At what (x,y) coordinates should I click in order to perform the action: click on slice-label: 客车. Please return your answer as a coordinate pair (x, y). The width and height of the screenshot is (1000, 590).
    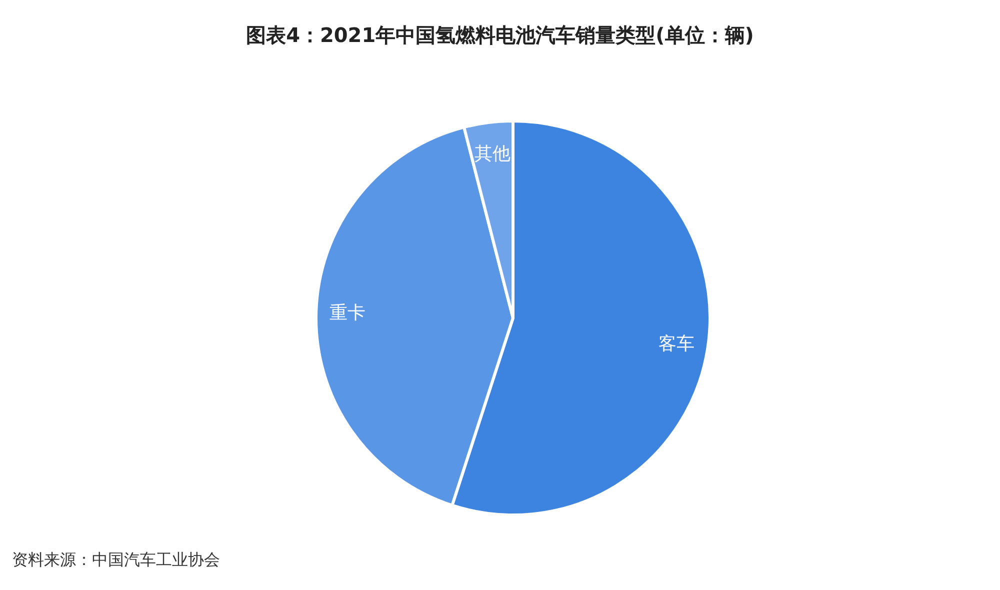
    Looking at the image, I should click on (676, 343).